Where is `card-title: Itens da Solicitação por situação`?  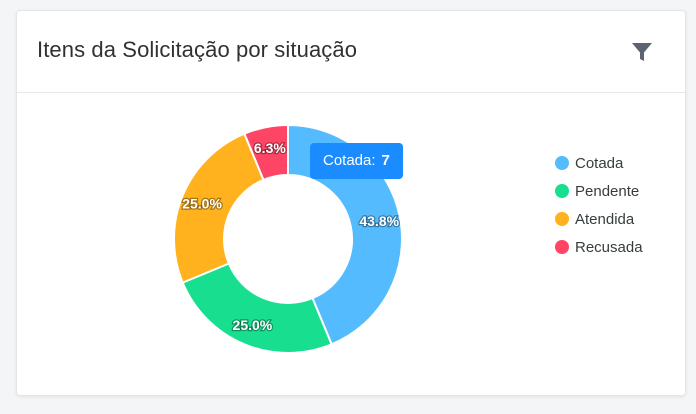 card-title: Itens da Solicitação por situação is located at coordinates (197, 49).